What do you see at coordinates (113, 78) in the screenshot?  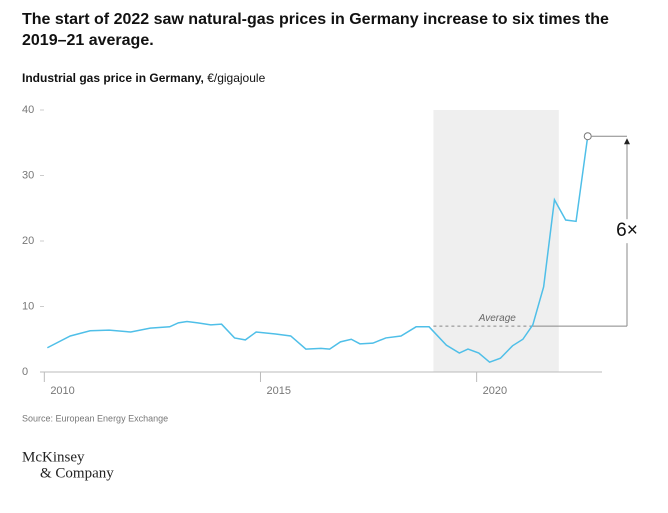 I see `axis-label-text: Industrial gas price in Germany,` at bounding box center [113, 78].